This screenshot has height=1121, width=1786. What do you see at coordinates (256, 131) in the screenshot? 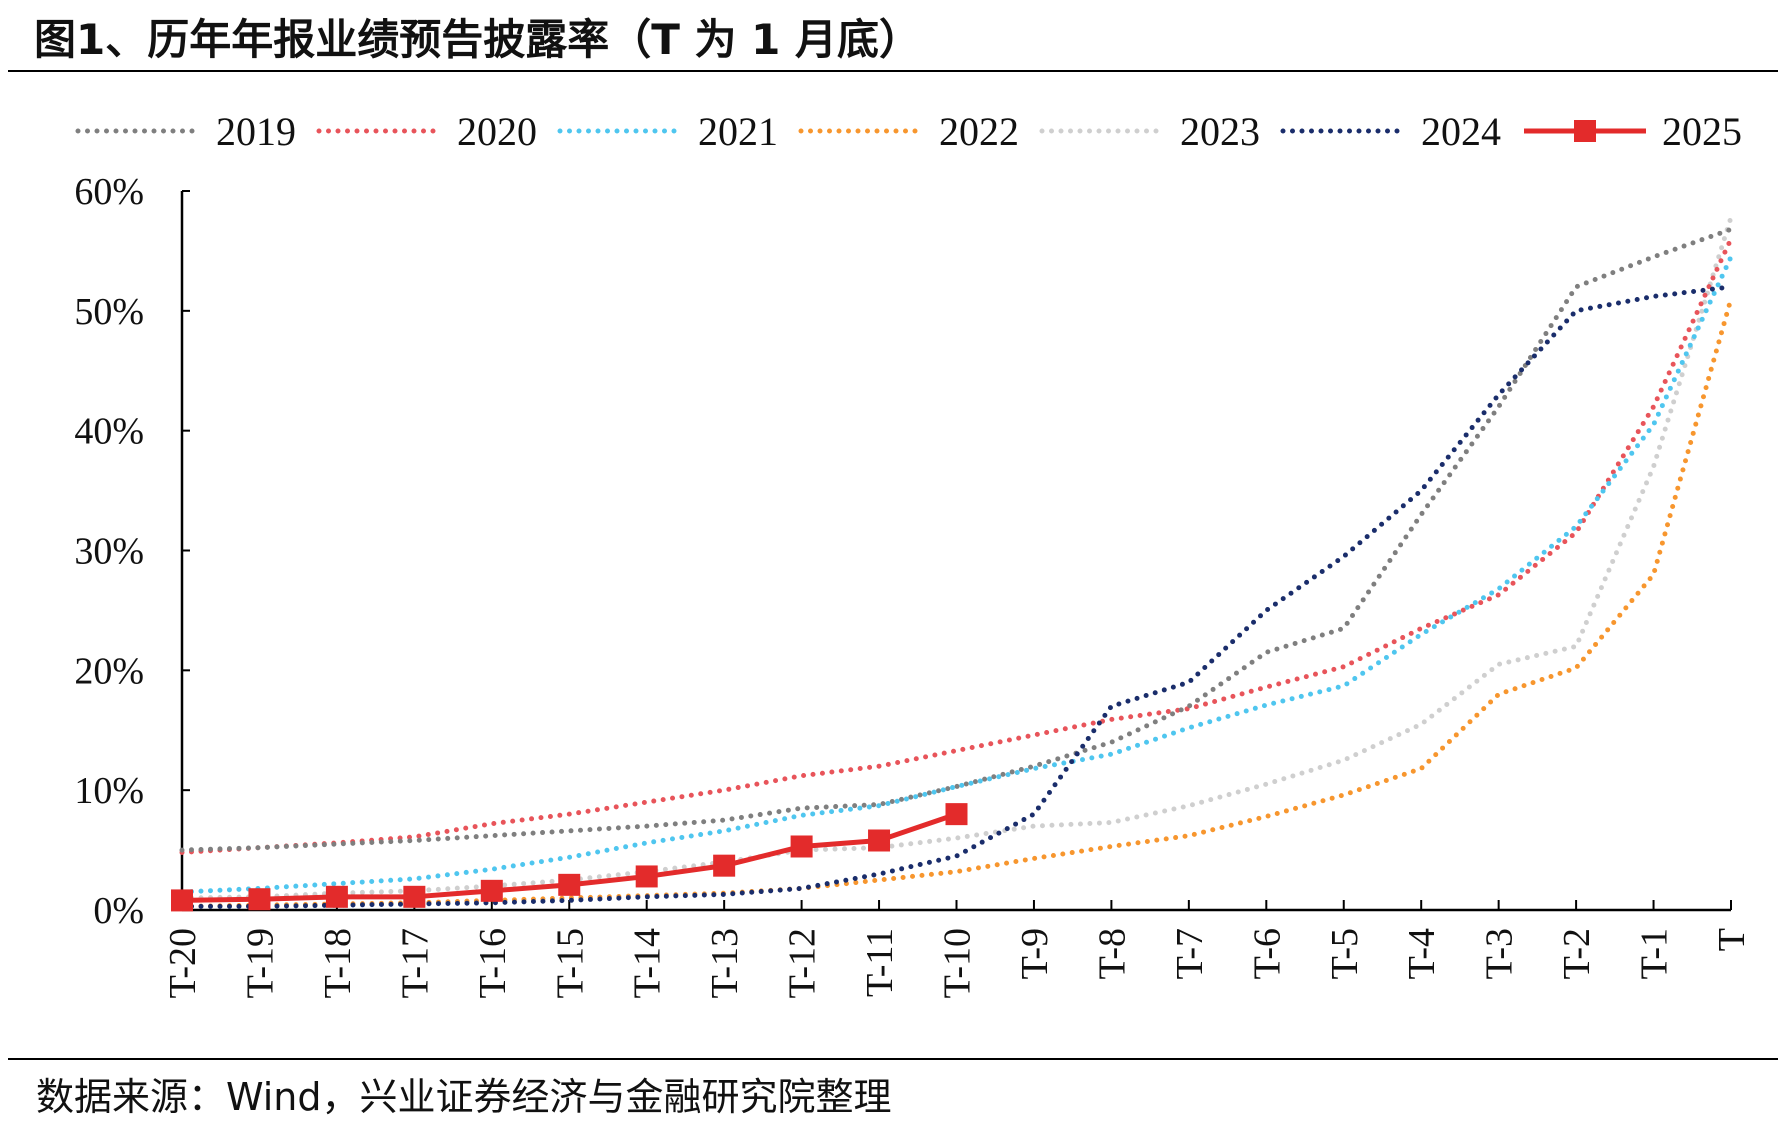
I see `legend-label: 2019` at bounding box center [256, 131].